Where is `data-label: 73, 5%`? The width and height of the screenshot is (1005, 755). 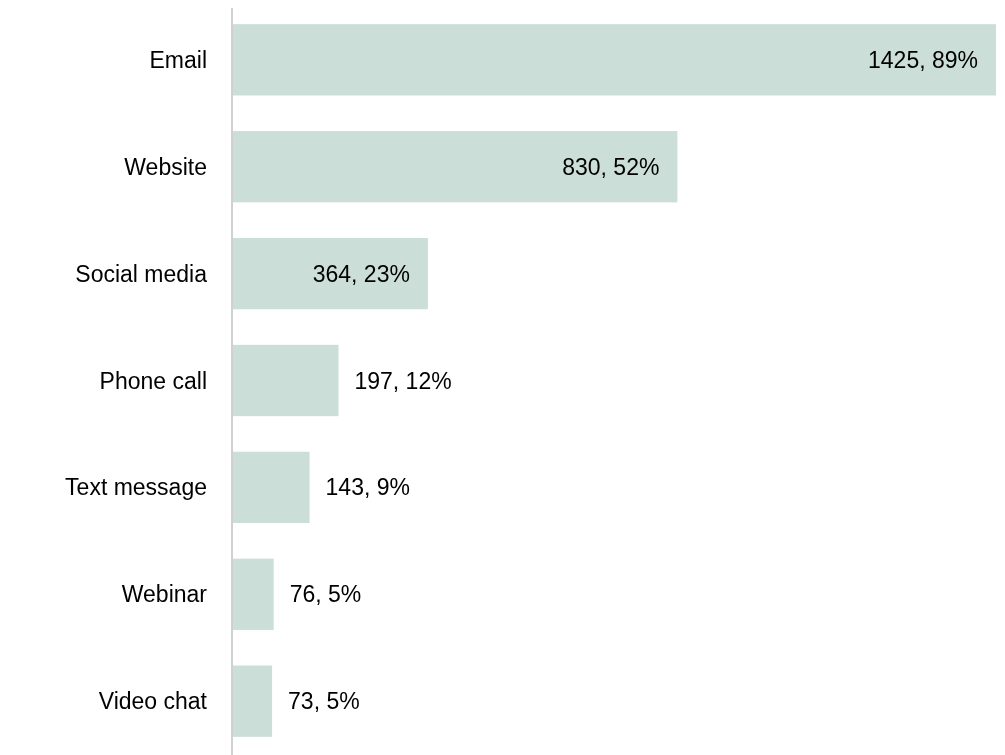
data-label: 73, 5% is located at coordinates (324, 701).